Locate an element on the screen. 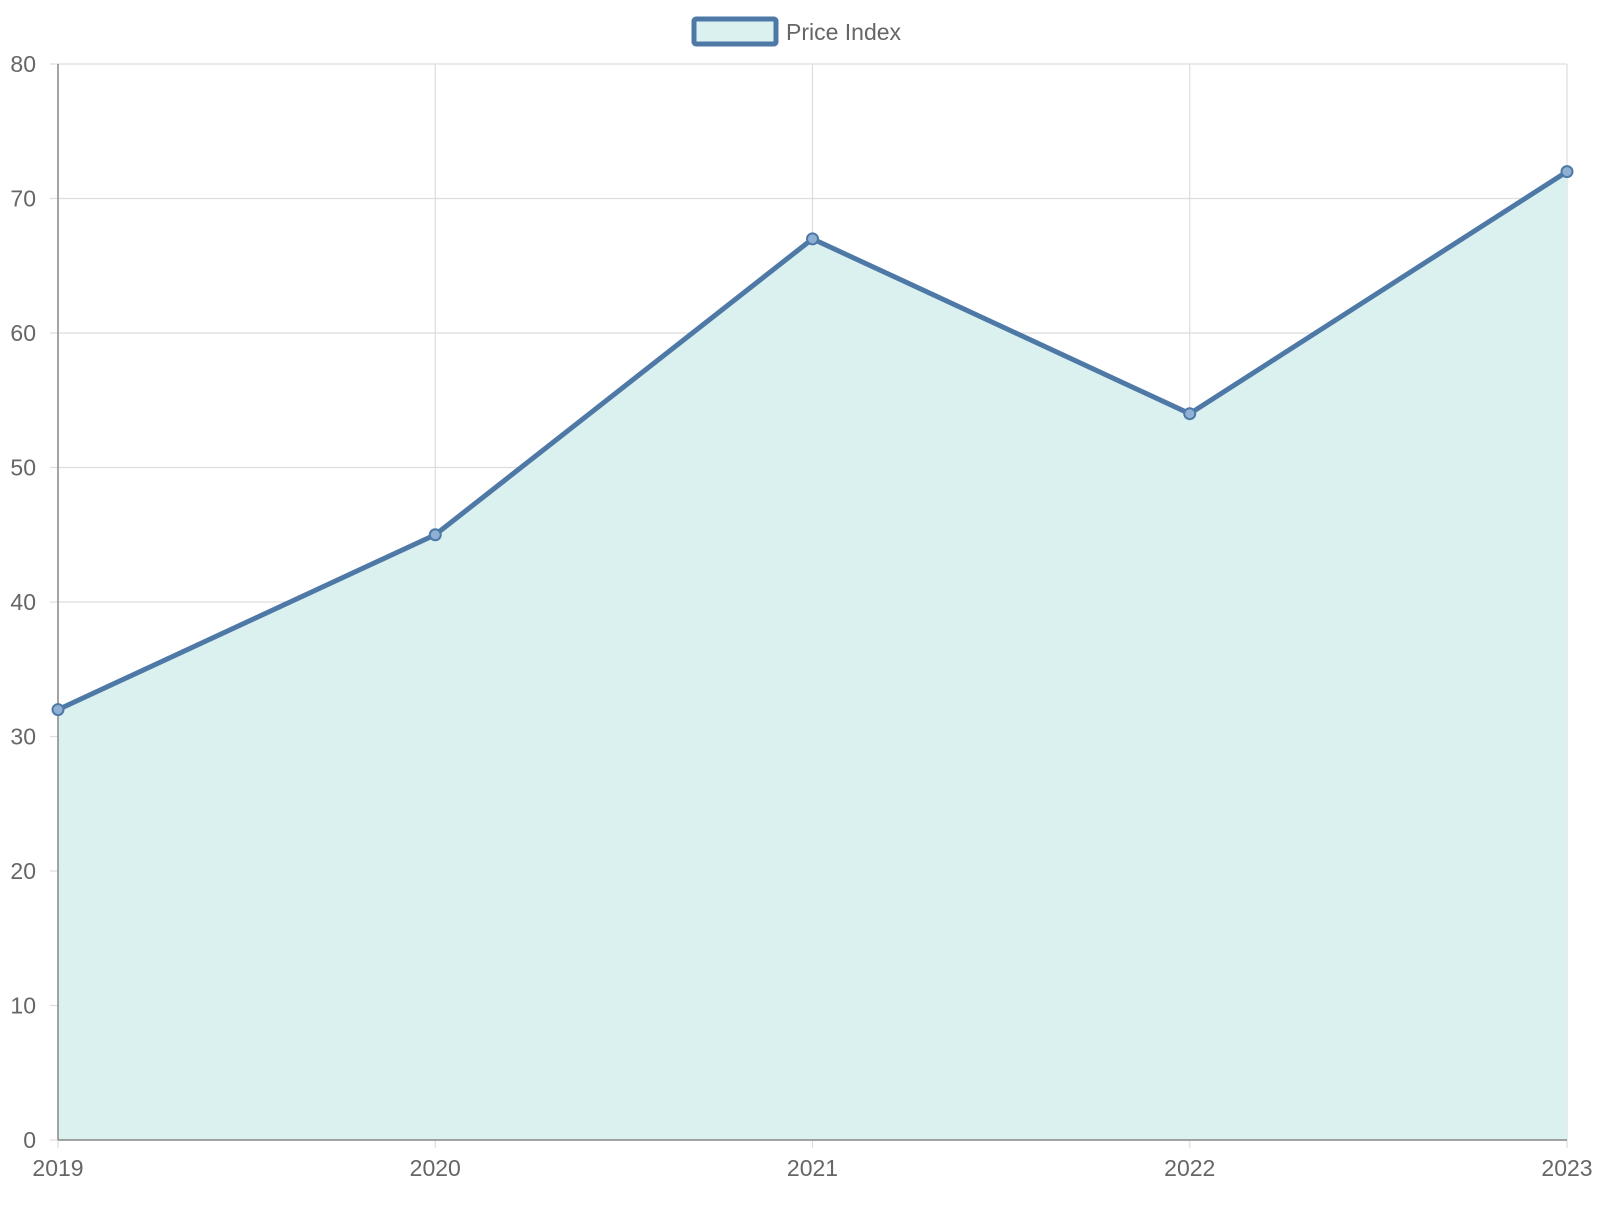 This screenshot has height=1205, width=1600. y-tick-labels: 0 10 20 30 40 50 60 70 80 is located at coordinates (23, 602).